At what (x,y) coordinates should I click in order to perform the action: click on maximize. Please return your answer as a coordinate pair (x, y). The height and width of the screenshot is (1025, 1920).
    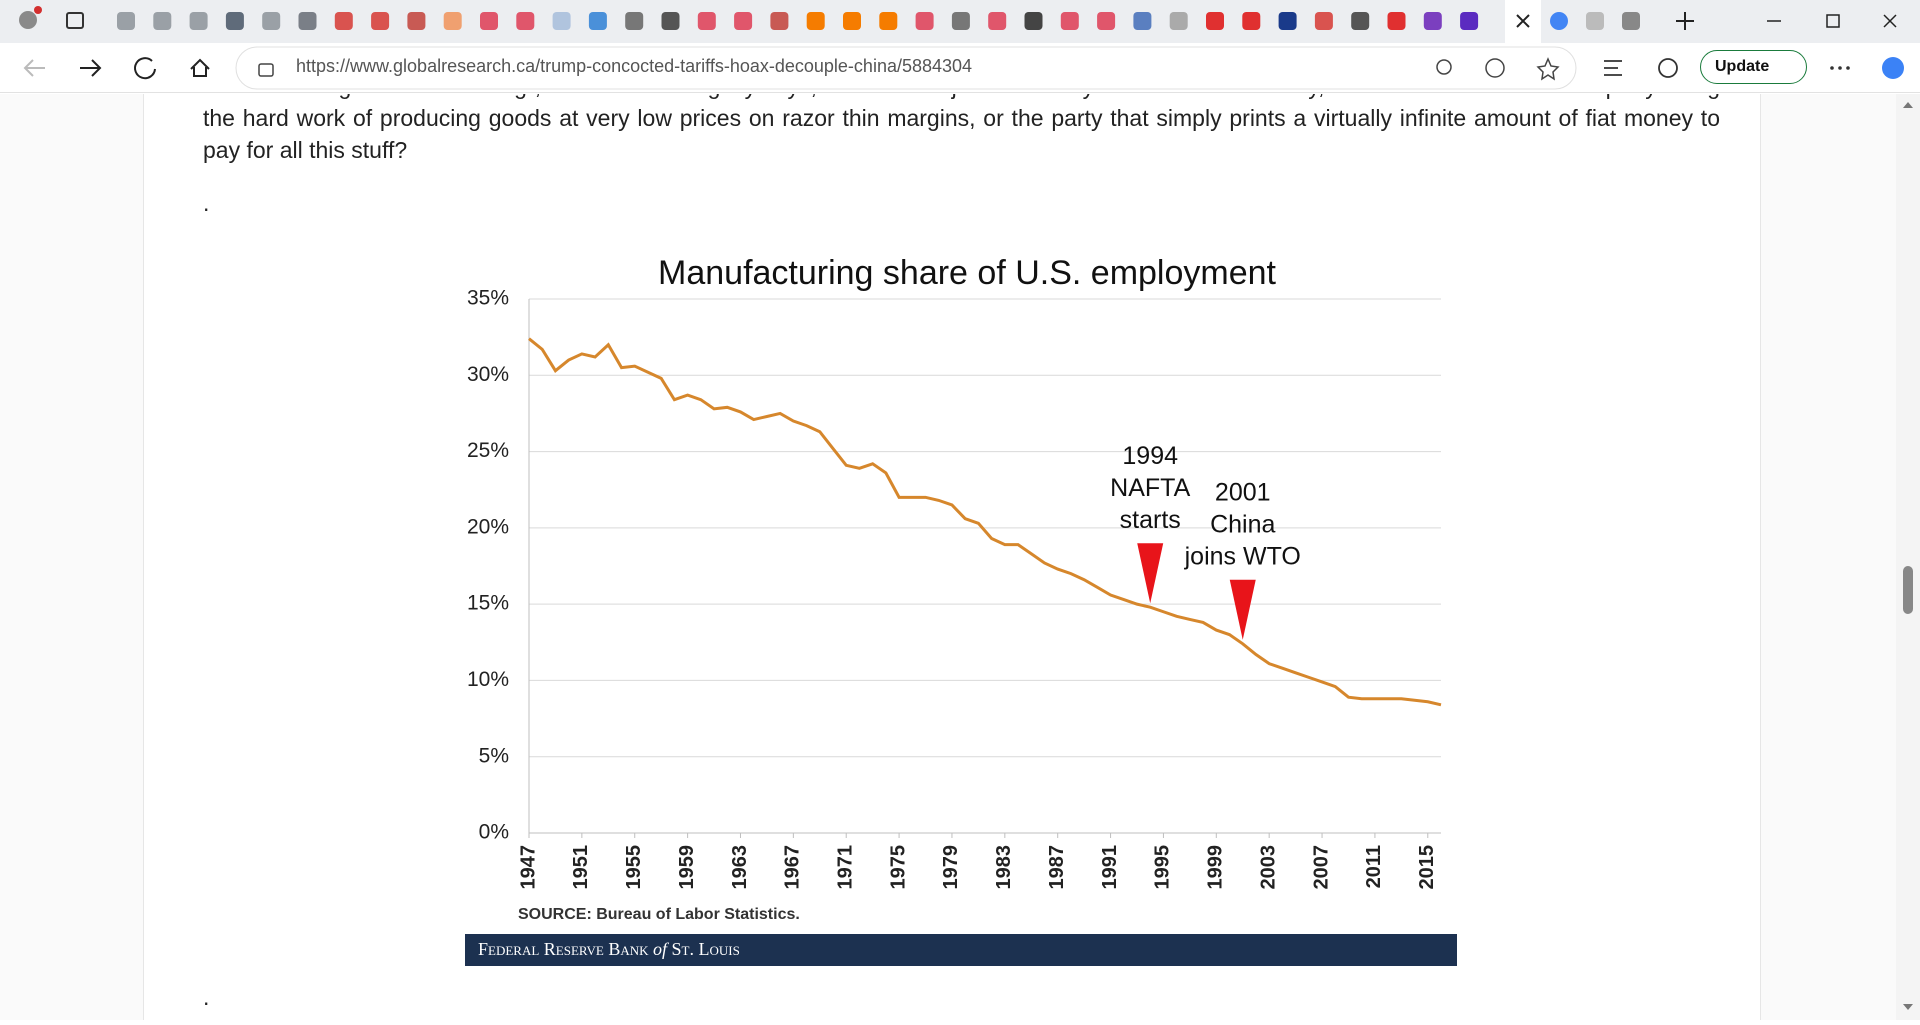
    Looking at the image, I should click on (1833, 21).